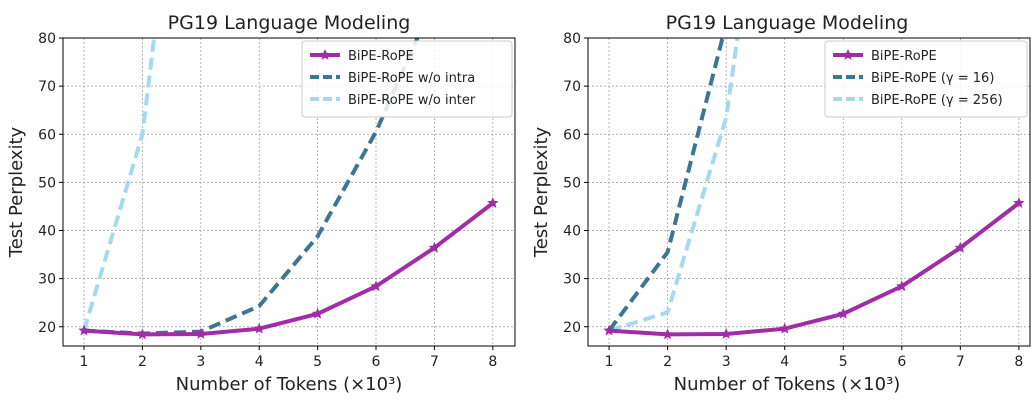 This screenshot has width=1031, height=403. What do you see at coordinates (932, 78) in the screenshot?
I see `legend-label: BiPE-RoPE (γ = 16)` at bounding box center [932, 78].